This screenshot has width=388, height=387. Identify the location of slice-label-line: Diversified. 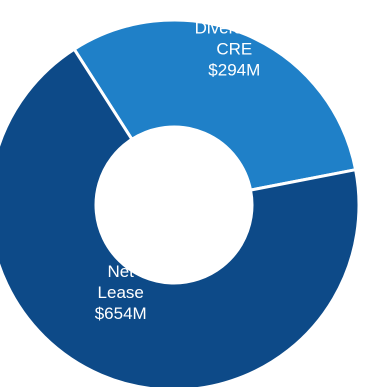
(234, 28).